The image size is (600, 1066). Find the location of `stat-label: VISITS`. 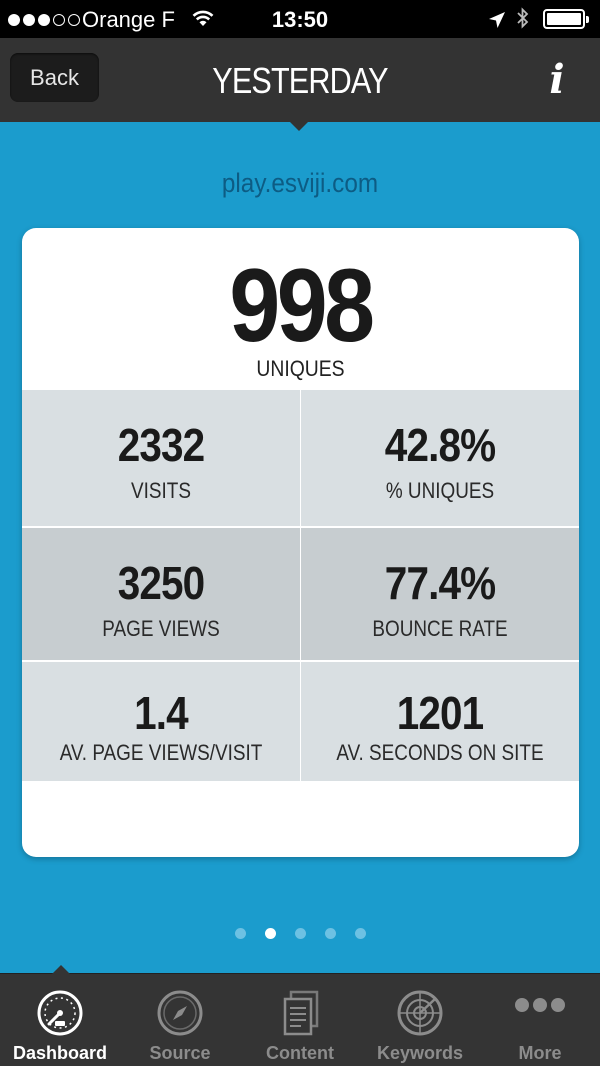

stat-label: VISITS is located at coordinates (161, 490).